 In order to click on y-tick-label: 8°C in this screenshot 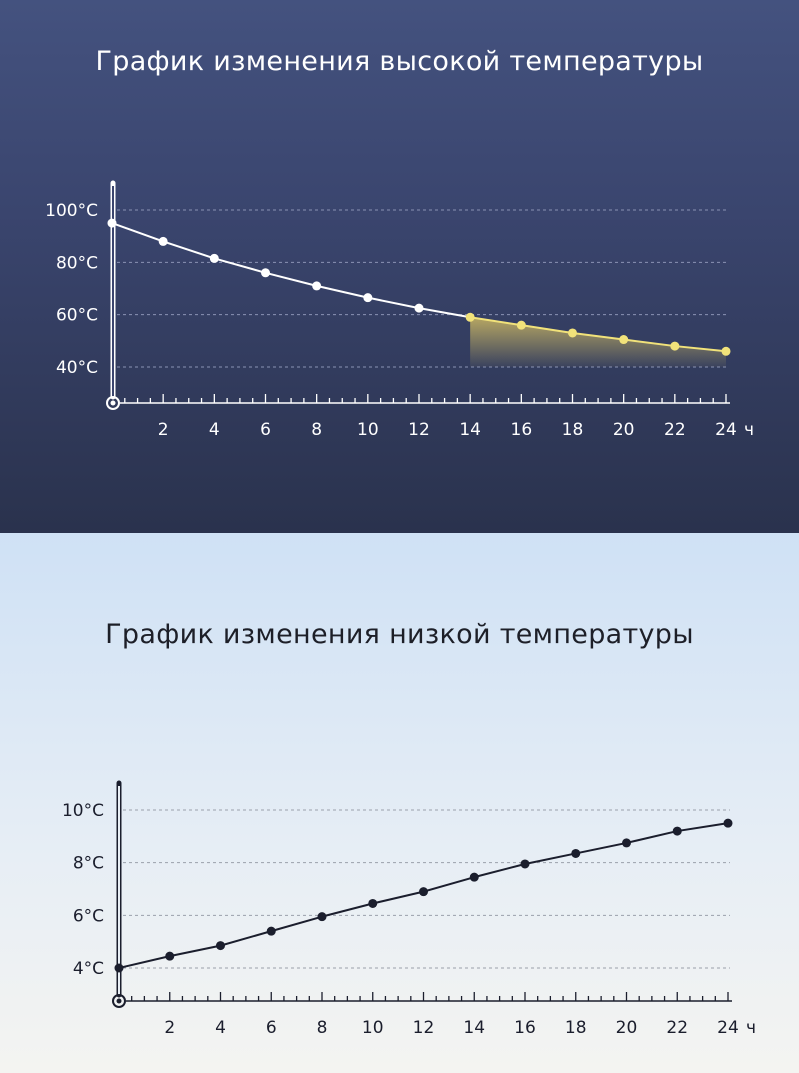, I will do `click(88, 864)`.